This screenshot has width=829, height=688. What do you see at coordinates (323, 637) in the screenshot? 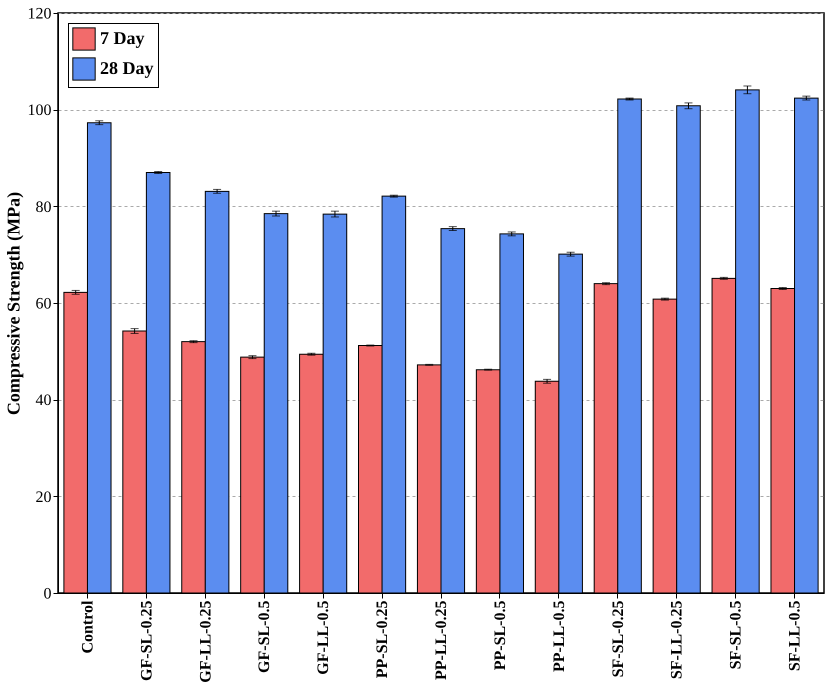
I see `x-tick-label: GF-LL-0.5` at bounding box center [323, 637].